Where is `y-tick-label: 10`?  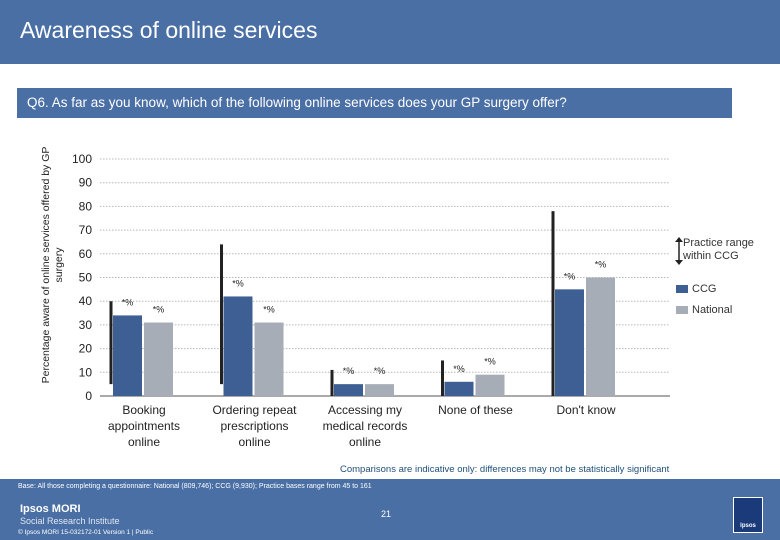
y-tick-label: 10 is located at coordinates (86, 372).